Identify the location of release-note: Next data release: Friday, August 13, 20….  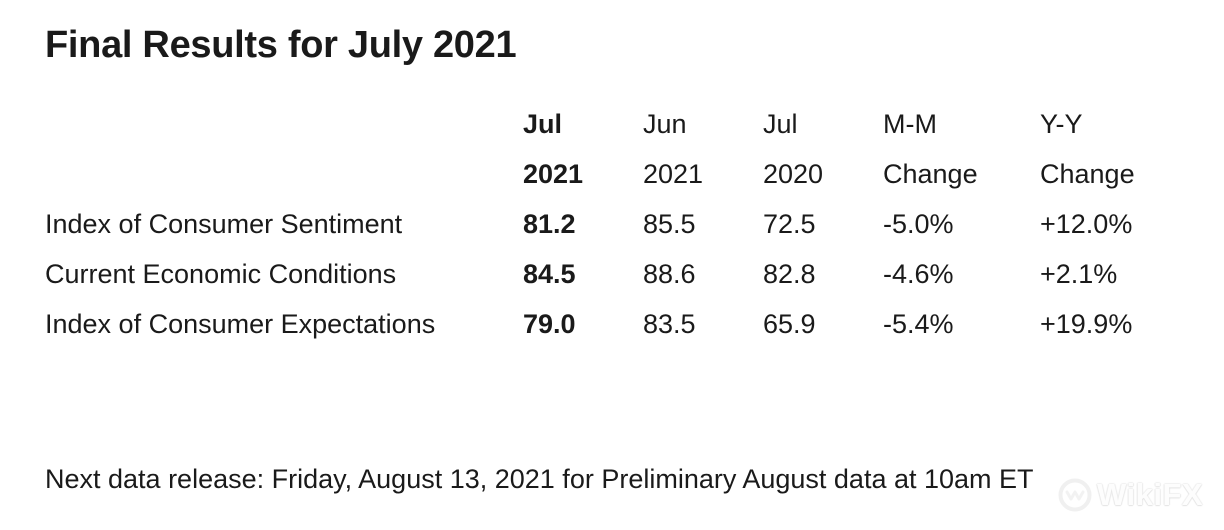
(539, 479).